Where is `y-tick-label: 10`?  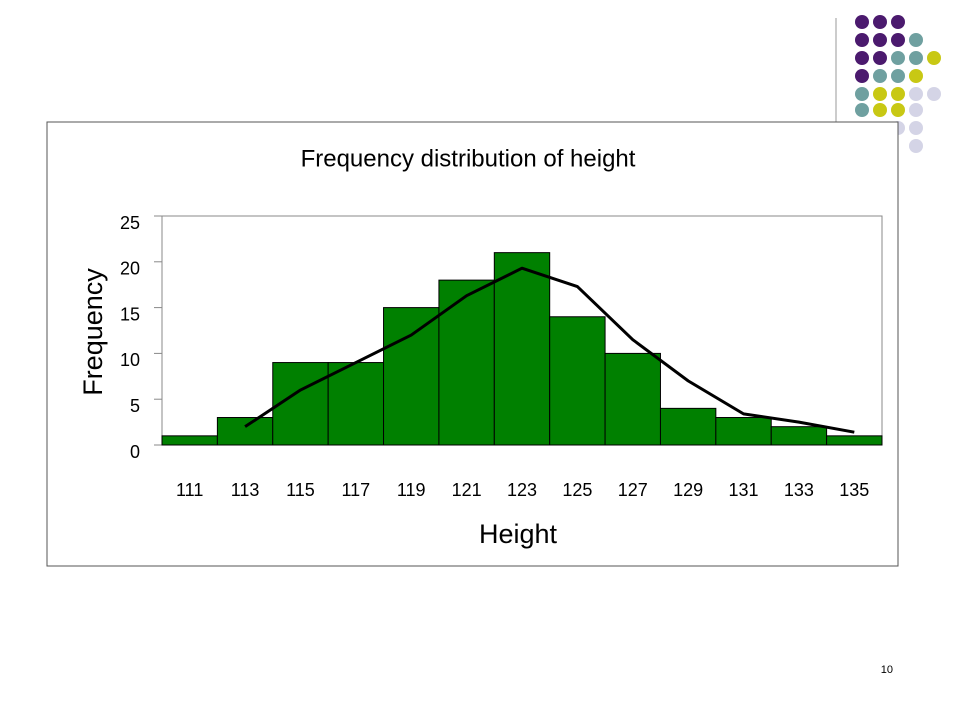
y-tick-label: 10 is located at coordinates (130, 360).